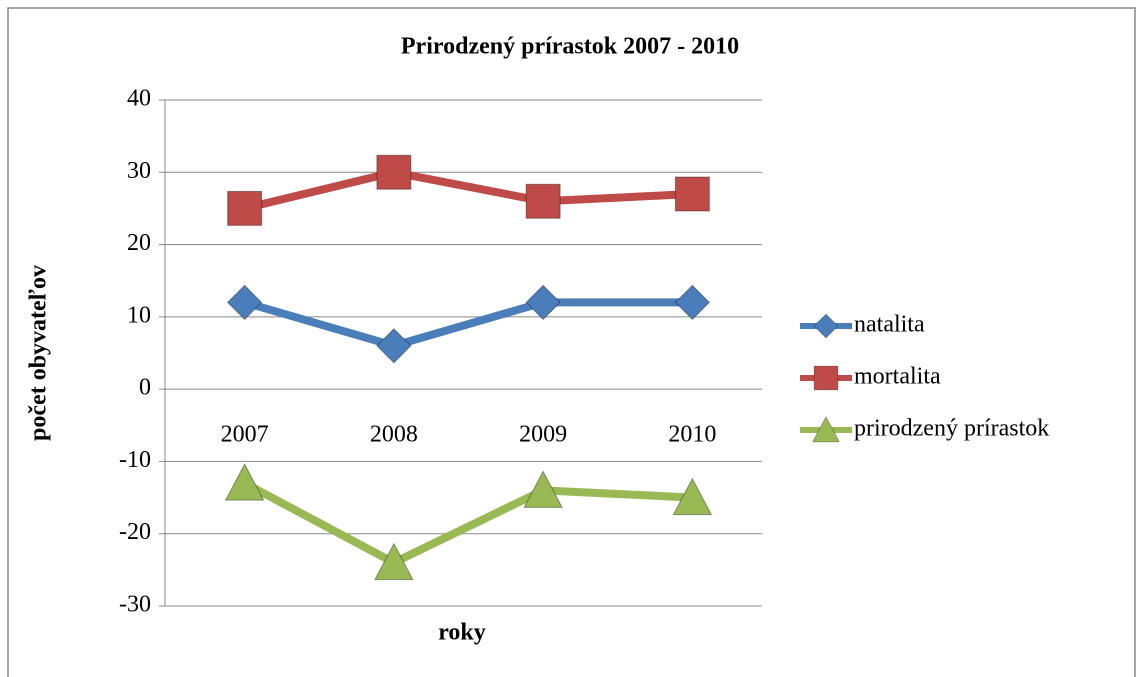 Image resolution: width=1144 pixels, height=677 pixels. I want to click on y-axis-label: počet obyvateľov, so click(39, 353).